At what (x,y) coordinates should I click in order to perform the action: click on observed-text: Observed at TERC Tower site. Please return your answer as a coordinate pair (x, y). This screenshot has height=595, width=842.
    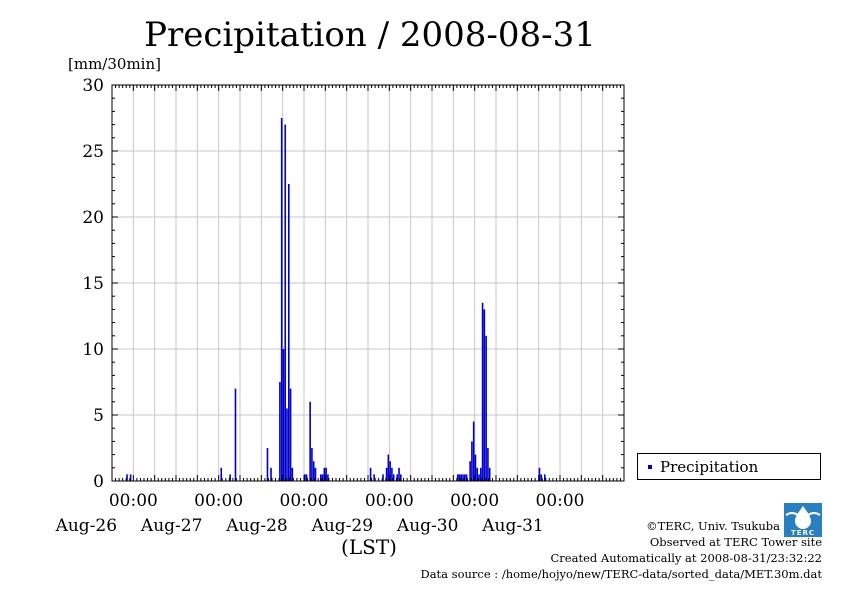
    Looking at the image, I should click on (735, 542).